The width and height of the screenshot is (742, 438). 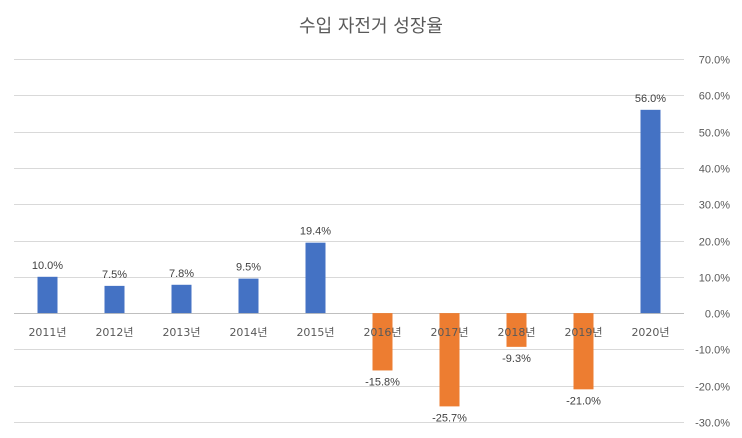 I want to click on y-tick-label: 10.0%, so click(x=714, y=279).